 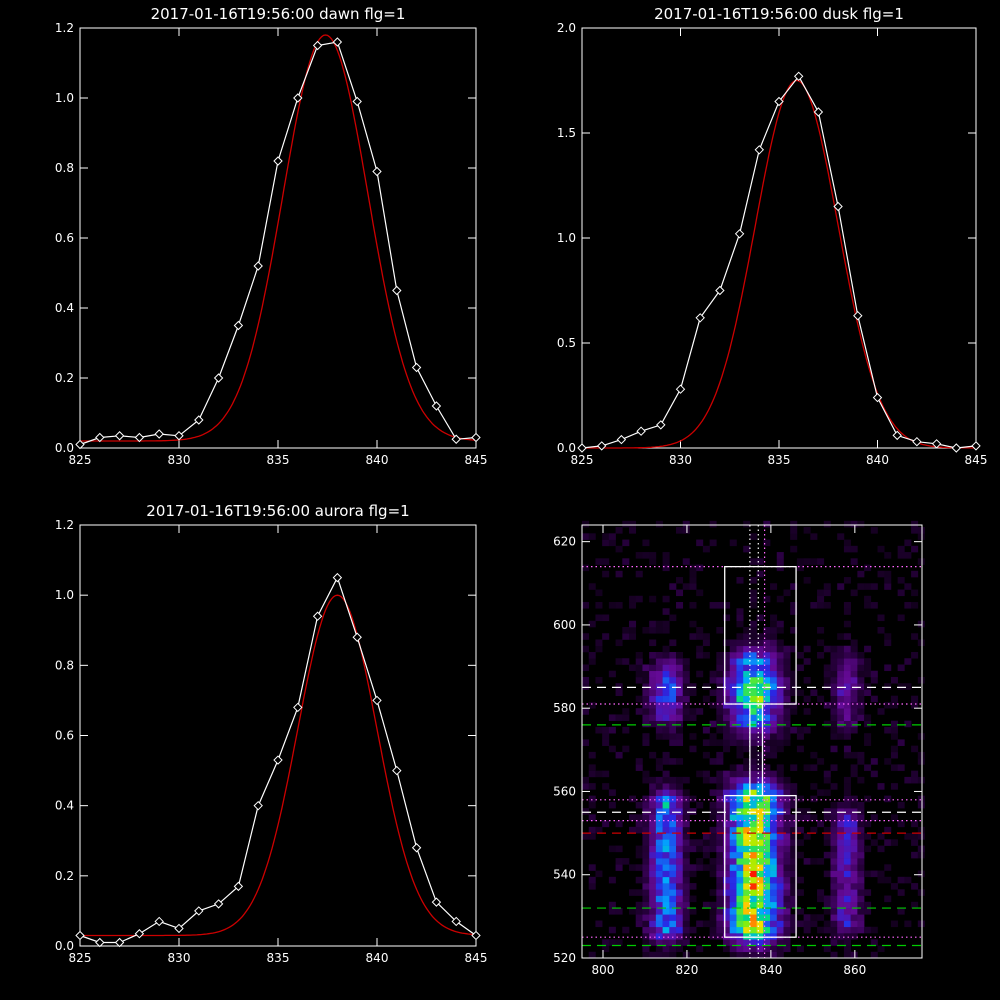 What do you see at coordinates (564, 708) in the screenshot?
I see `y-tick-label: 580` at bounding box center [564, 708].